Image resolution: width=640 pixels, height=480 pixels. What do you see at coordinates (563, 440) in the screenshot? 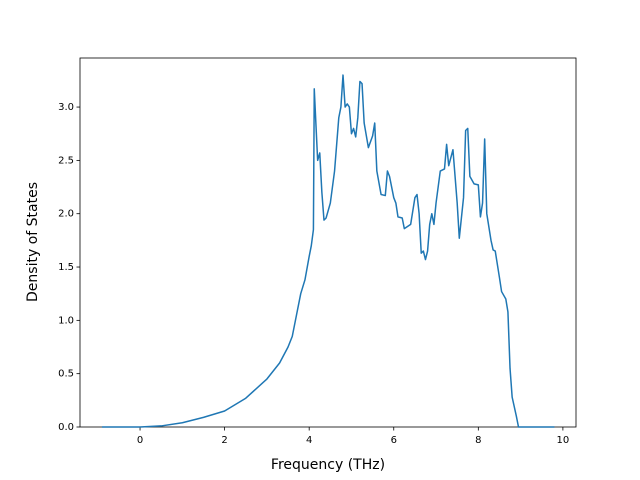
I see `x-tick-label: 10` at bounding box center [563, 440].